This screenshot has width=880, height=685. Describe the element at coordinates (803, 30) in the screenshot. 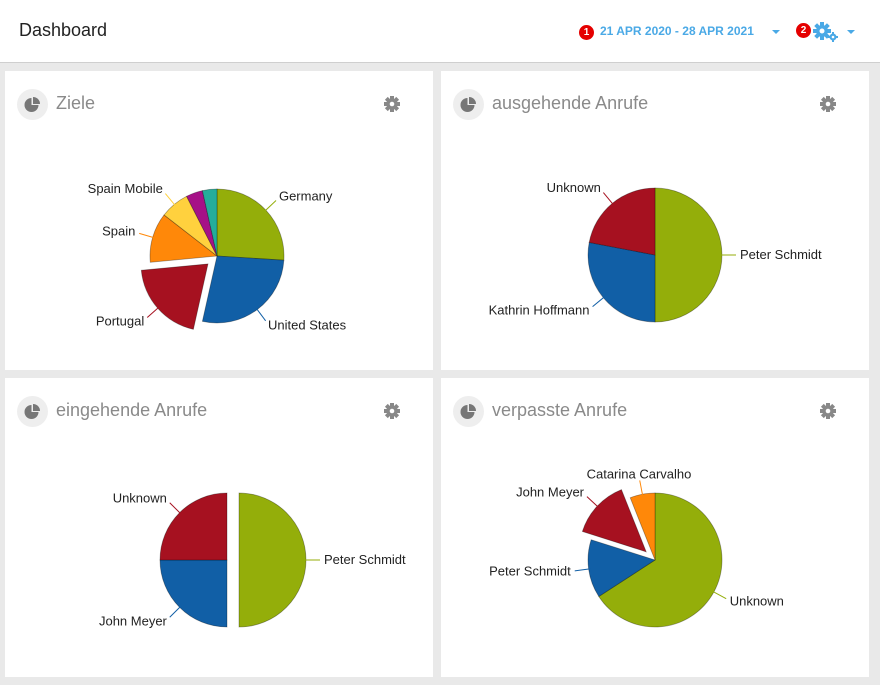

I see `settings-badge: 2` at that location.